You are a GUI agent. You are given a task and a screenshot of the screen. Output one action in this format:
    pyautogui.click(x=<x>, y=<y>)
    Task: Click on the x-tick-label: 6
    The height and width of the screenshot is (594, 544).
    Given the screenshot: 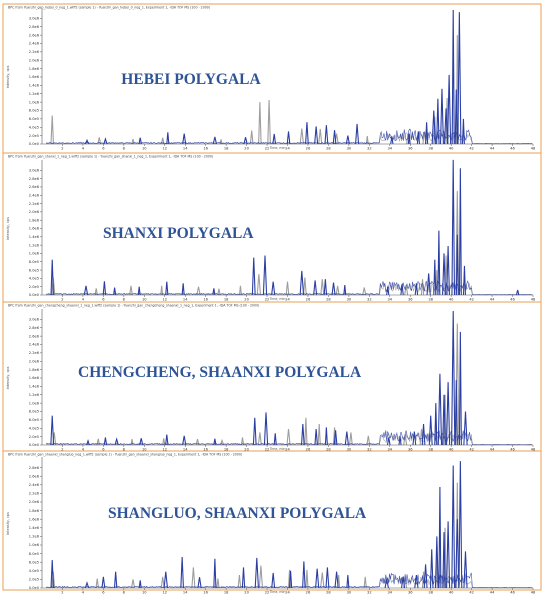 What is the action you would take?
    pyautogui.click(x=103, y=149)
    